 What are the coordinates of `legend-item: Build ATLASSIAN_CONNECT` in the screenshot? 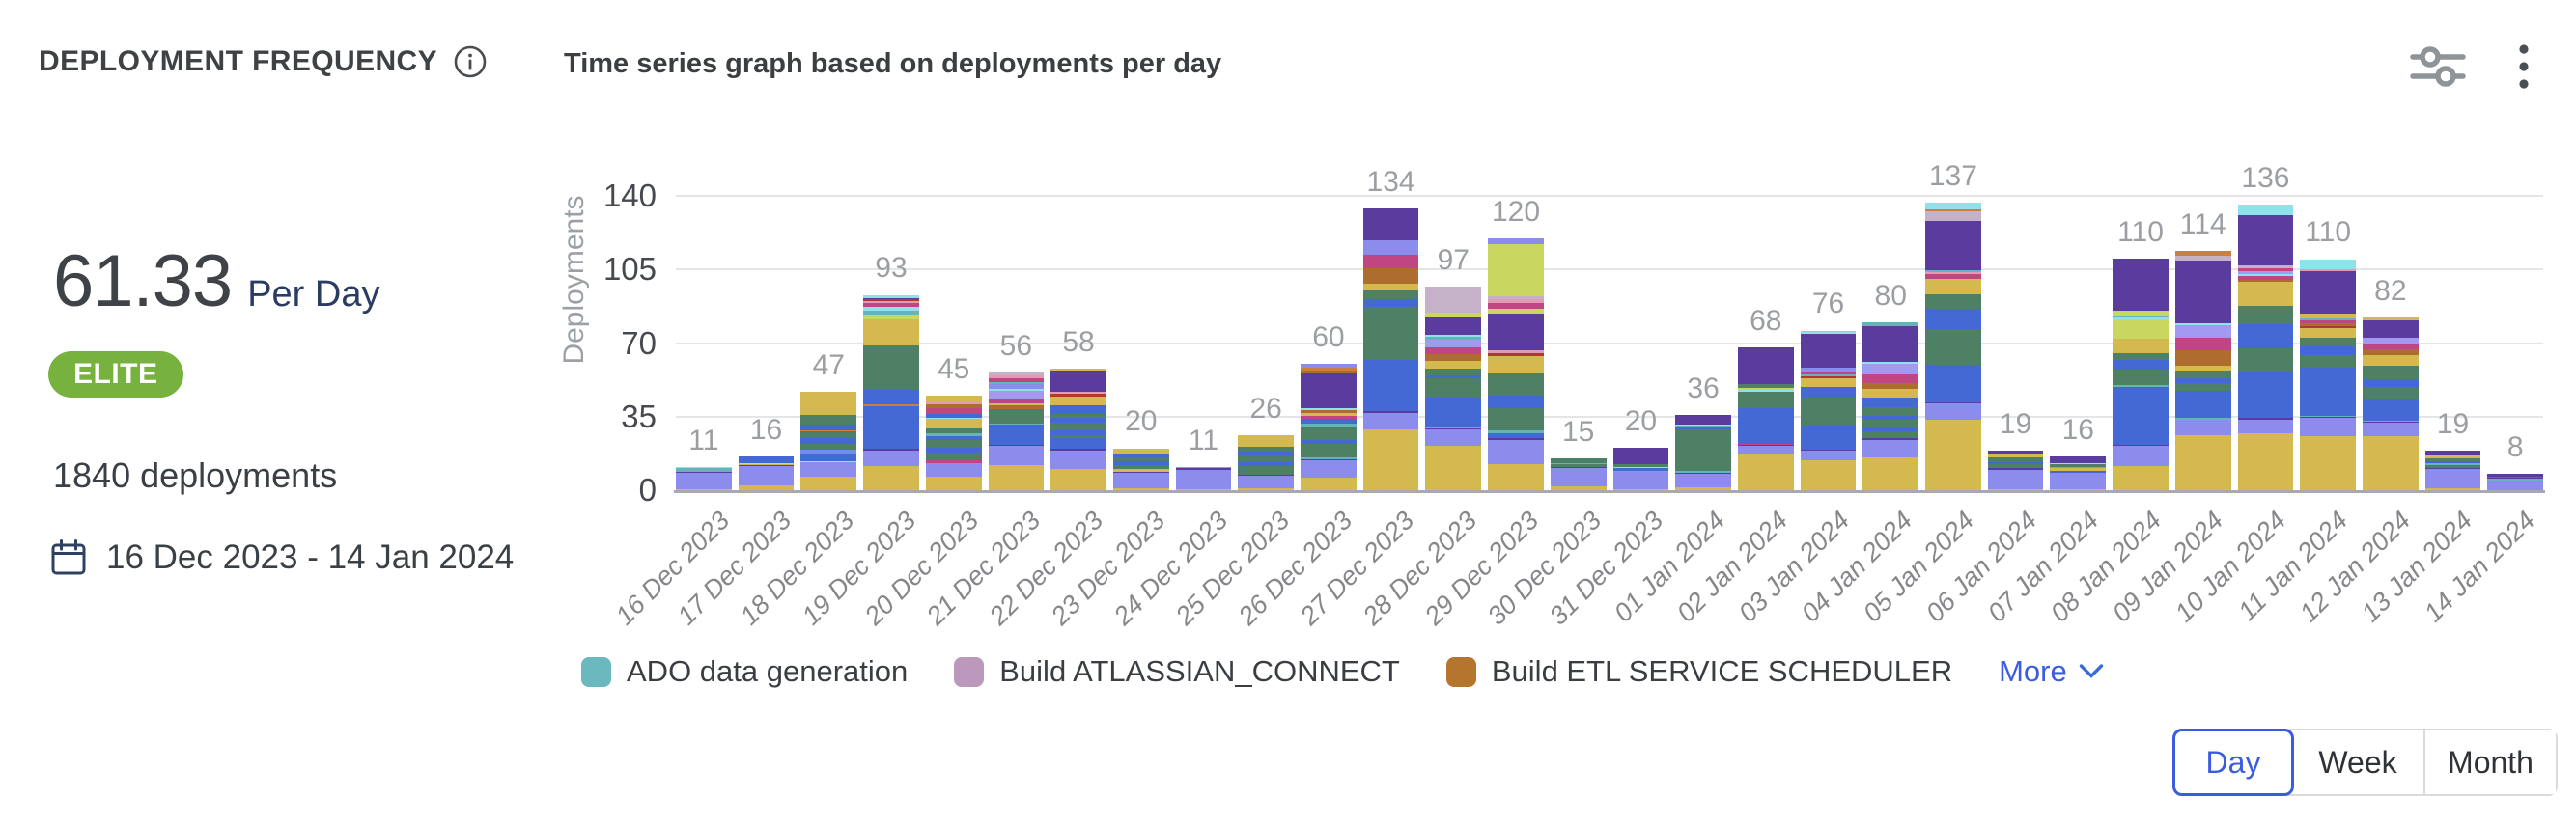 It's located at (1177, 671).